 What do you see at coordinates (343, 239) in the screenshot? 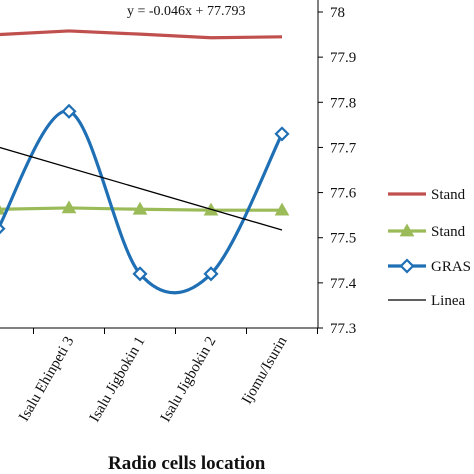
I see `y-tick-label: 77.5` at bounding box center [343, 239].